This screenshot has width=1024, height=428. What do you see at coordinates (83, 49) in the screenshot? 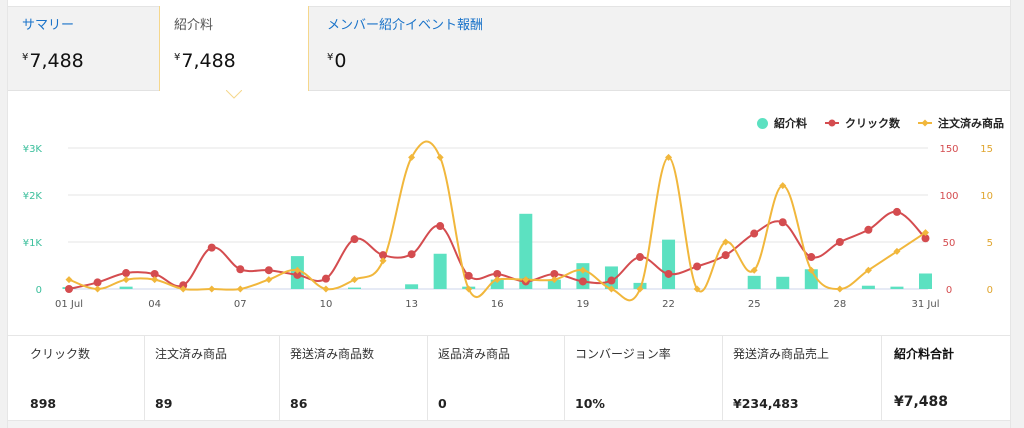
I see `tab-summary: サマリー ¥7,488` at bounding box center [83, 49].